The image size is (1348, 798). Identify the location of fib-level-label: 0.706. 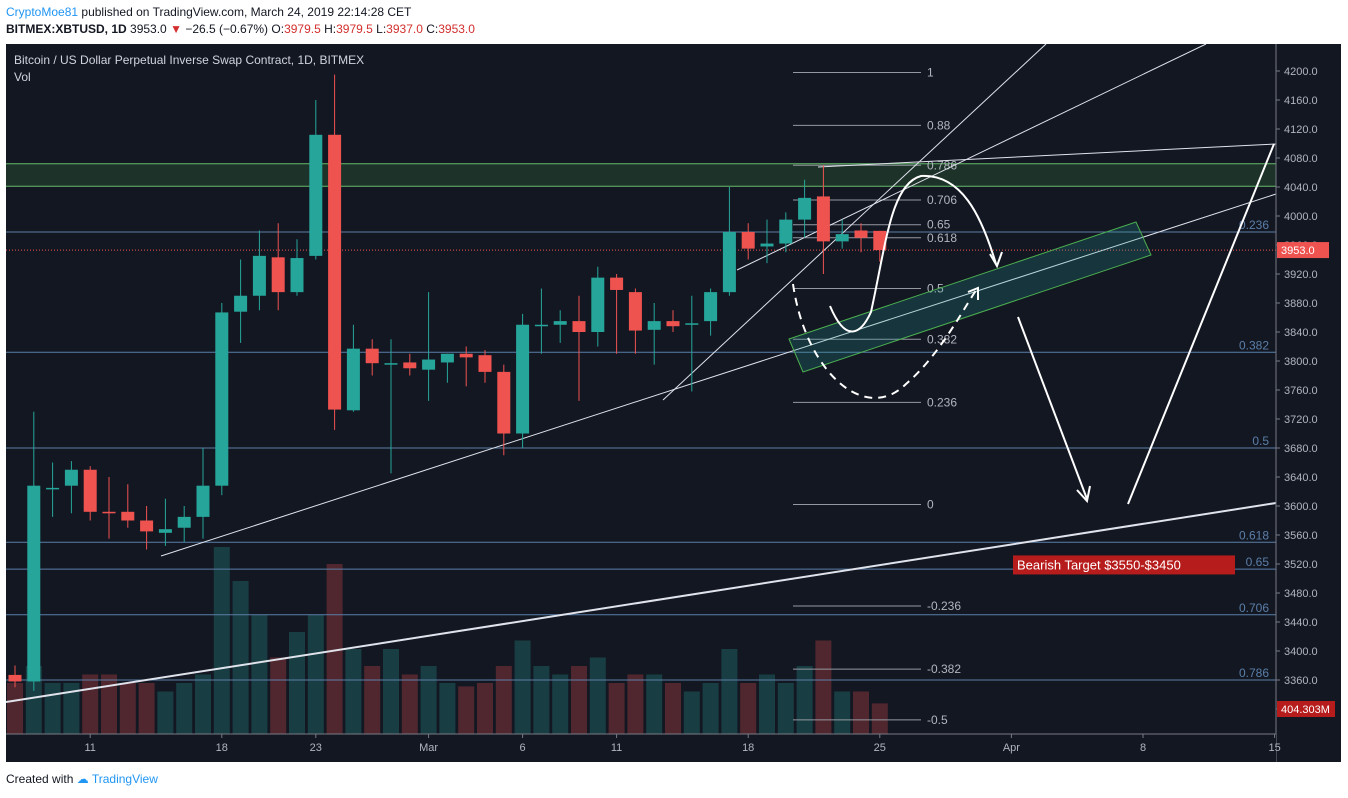
(1254, 608).